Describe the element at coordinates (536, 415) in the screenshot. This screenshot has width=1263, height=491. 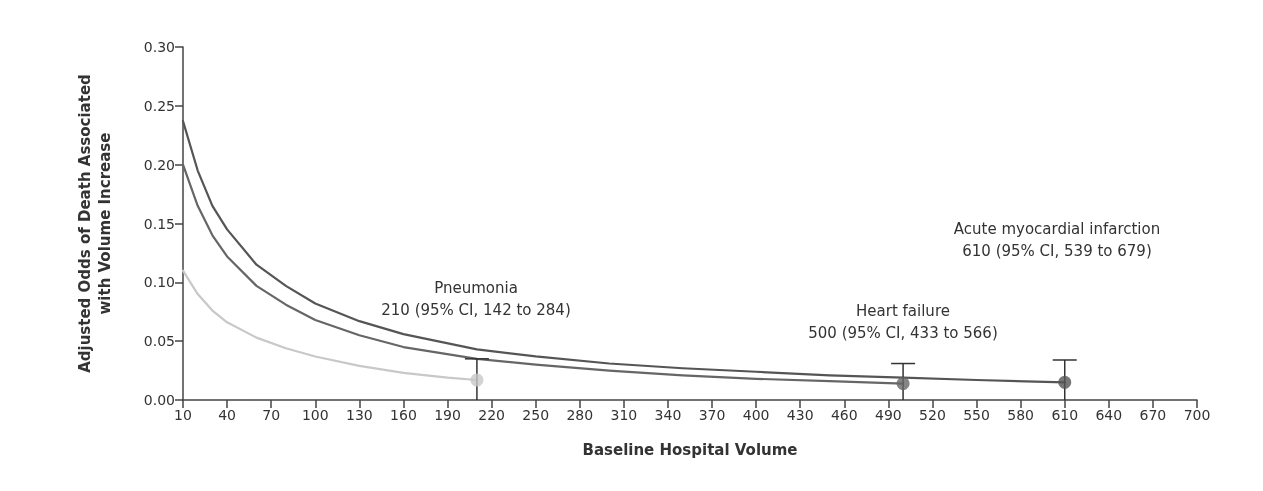
I see `x-tick-label: 250` at that location.